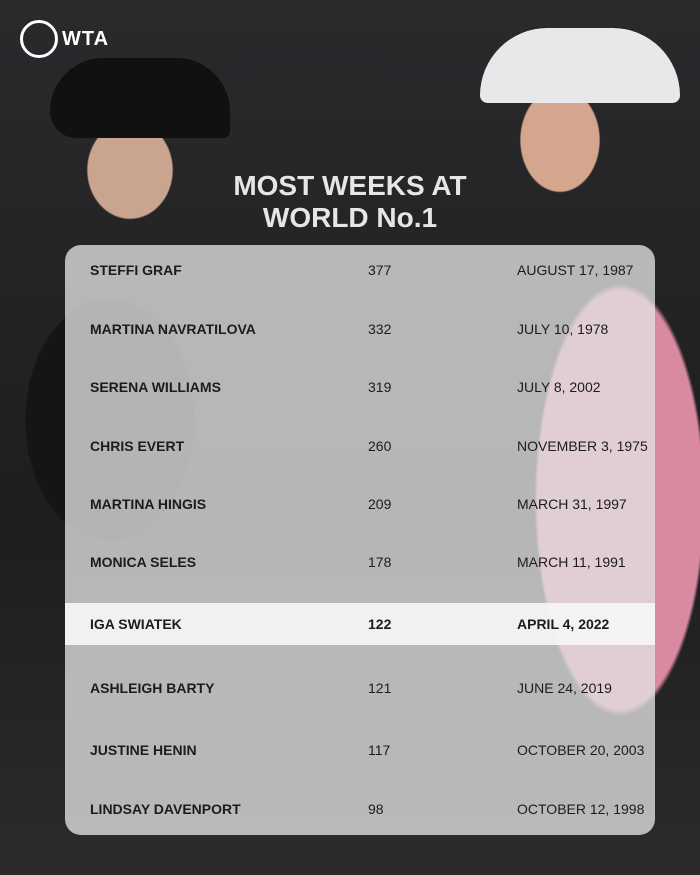  I want to click on player-name: STEFFI GRAF, so click(136, 270).